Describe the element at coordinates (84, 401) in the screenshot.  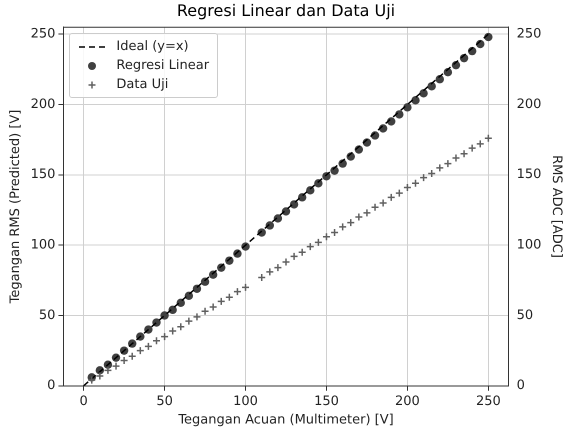
I see `x-tick-label: 0` at that location.